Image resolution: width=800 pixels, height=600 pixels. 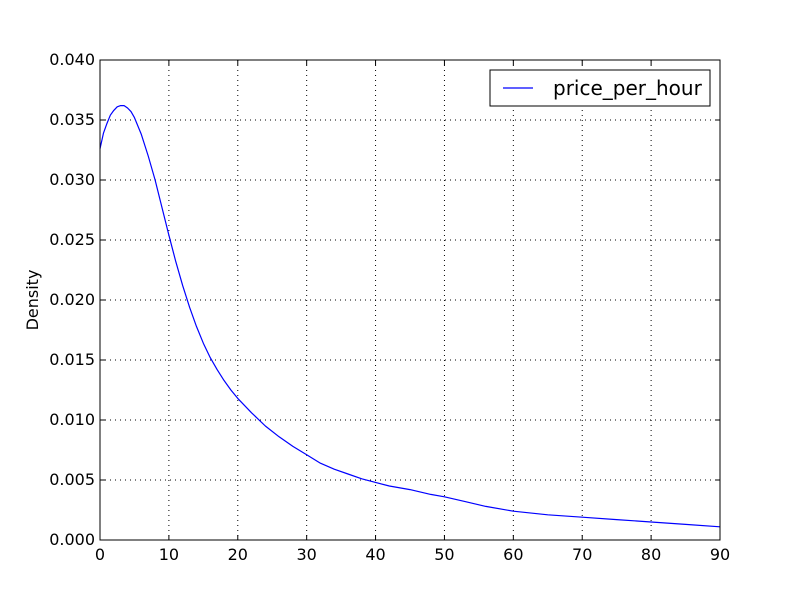 What do you see at coordinates (72, 179) in the screenshot?
I see `y-tick-label: 0.030` at bounding box center [72, 179].